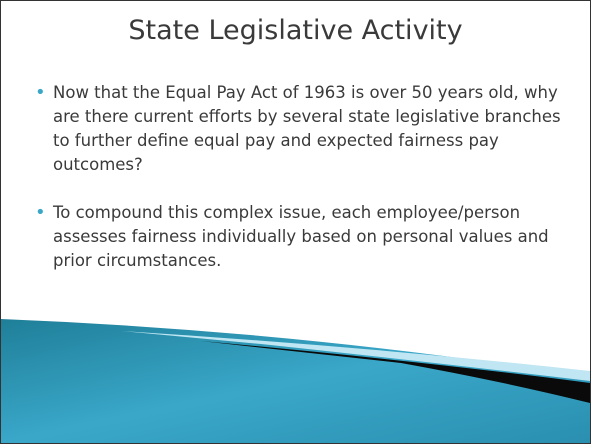 This screenshot has width=591, height=444. Describe the element at coordinates (295, 30) in the screenshot. I see `slide-title: State Legislative Activity` at that location.